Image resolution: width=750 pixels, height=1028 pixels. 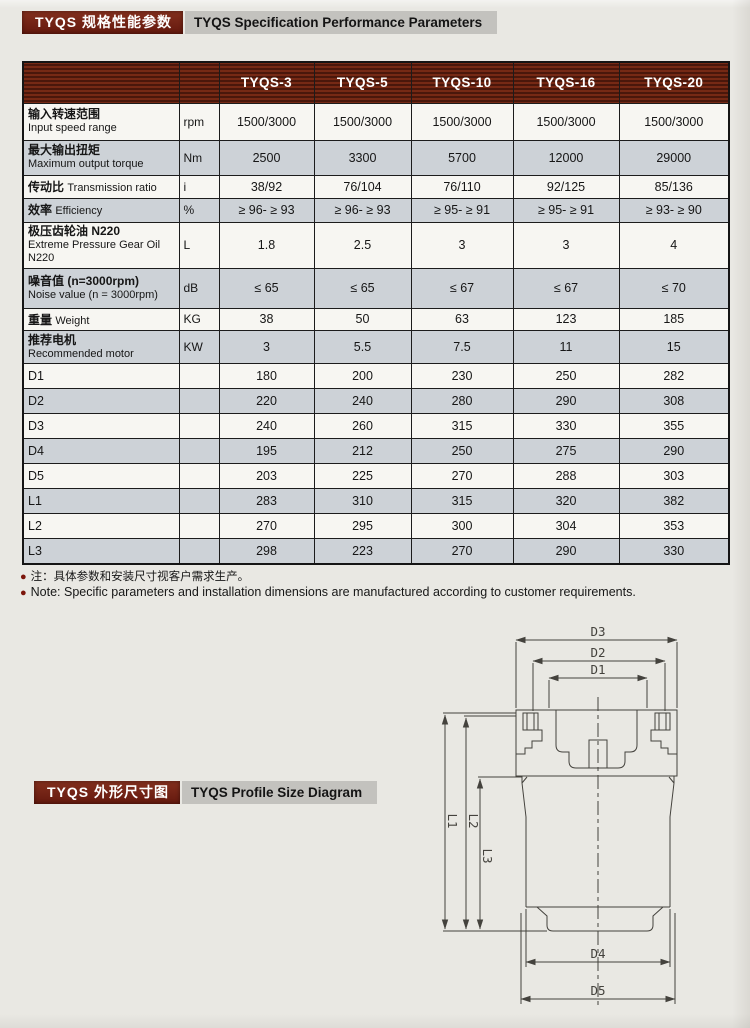 I want to click on cell-value: 220, so click(x=266, y=401).